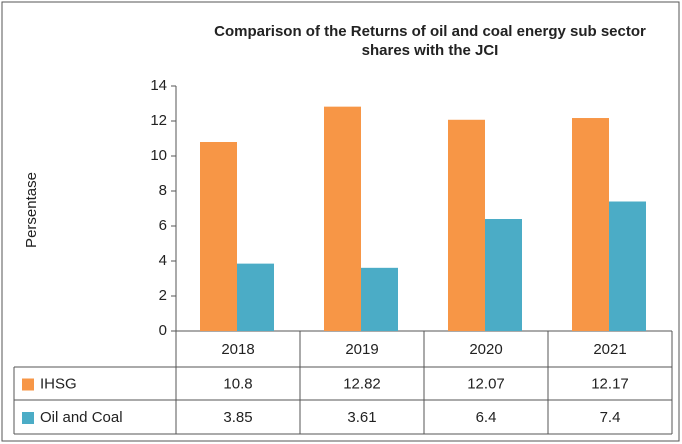  Describe the element at coordinates (486, 417) in the screenshot. I see `table-value: 6.4` at that location.